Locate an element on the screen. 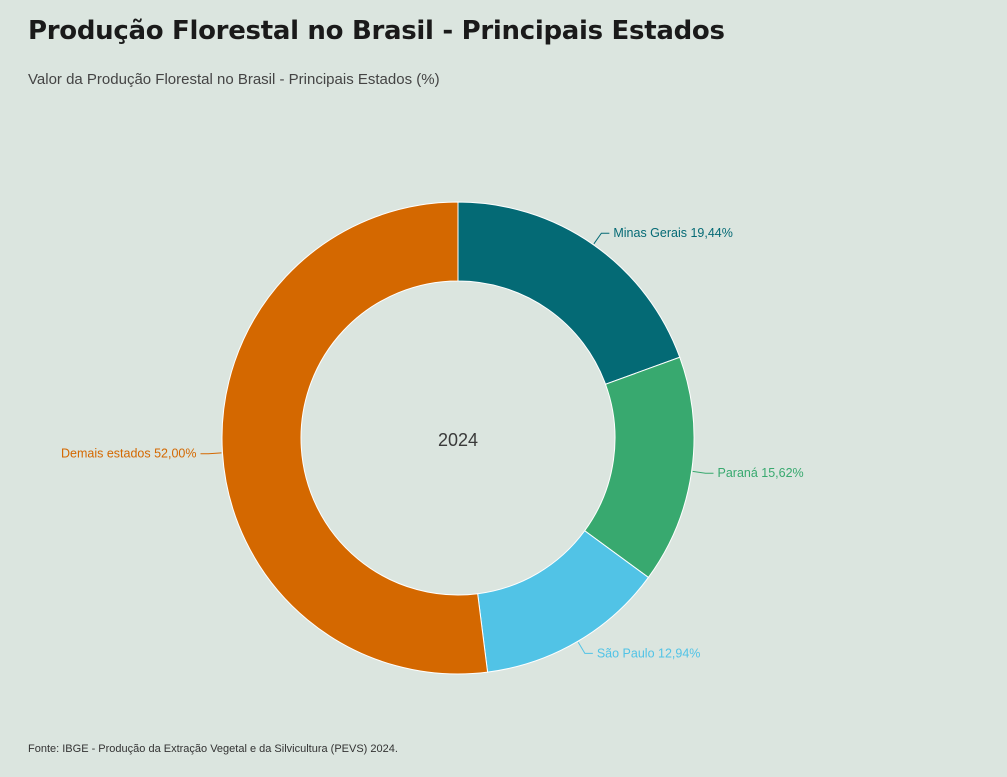 The image size is (1007, 777). connector-demais-estados is located at coordinates (211, 453).